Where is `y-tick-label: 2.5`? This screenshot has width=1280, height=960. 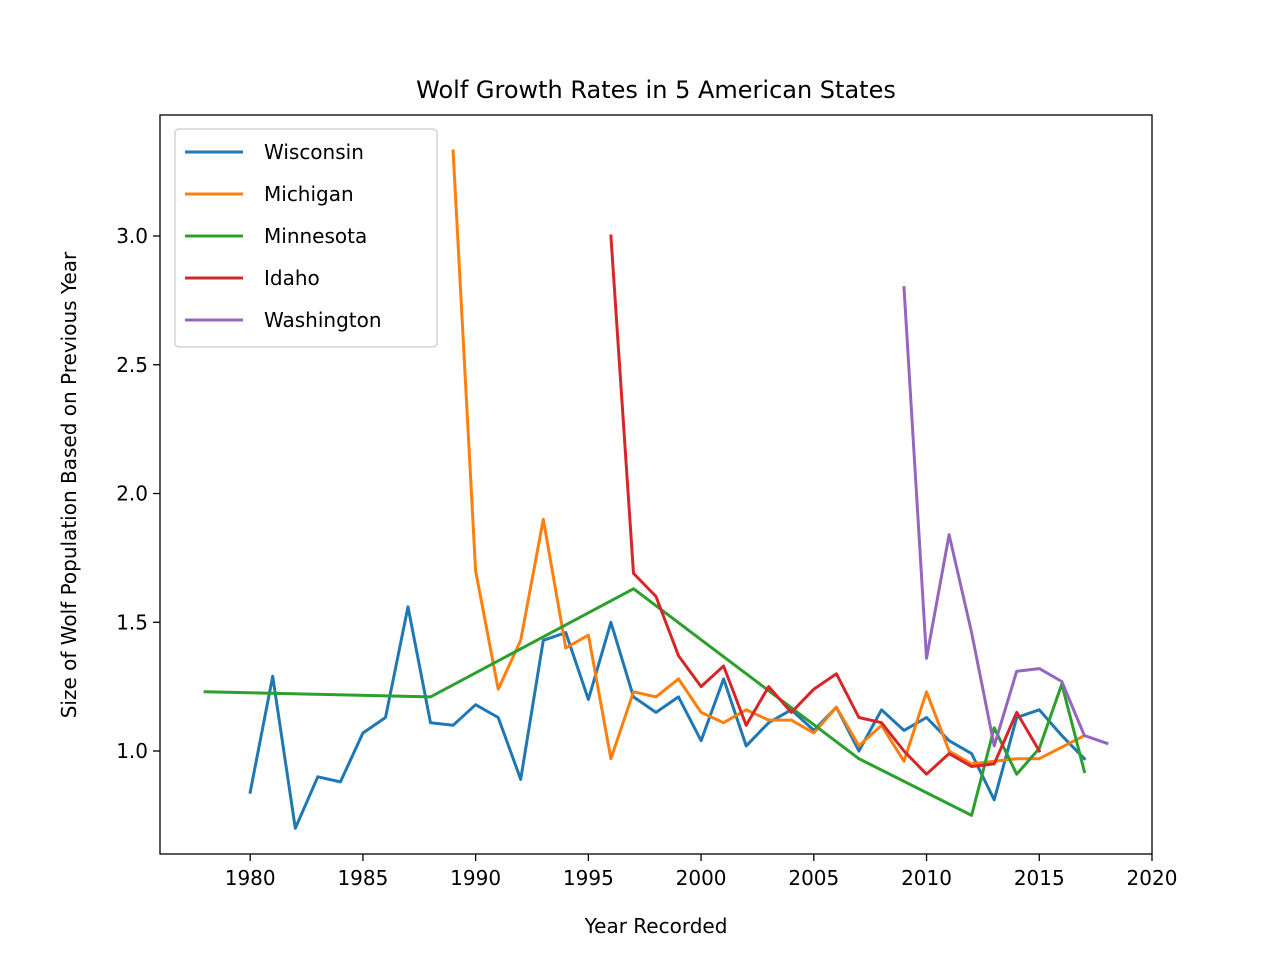 y-tick-label: 2.5 is located at coordinates (132, 365).